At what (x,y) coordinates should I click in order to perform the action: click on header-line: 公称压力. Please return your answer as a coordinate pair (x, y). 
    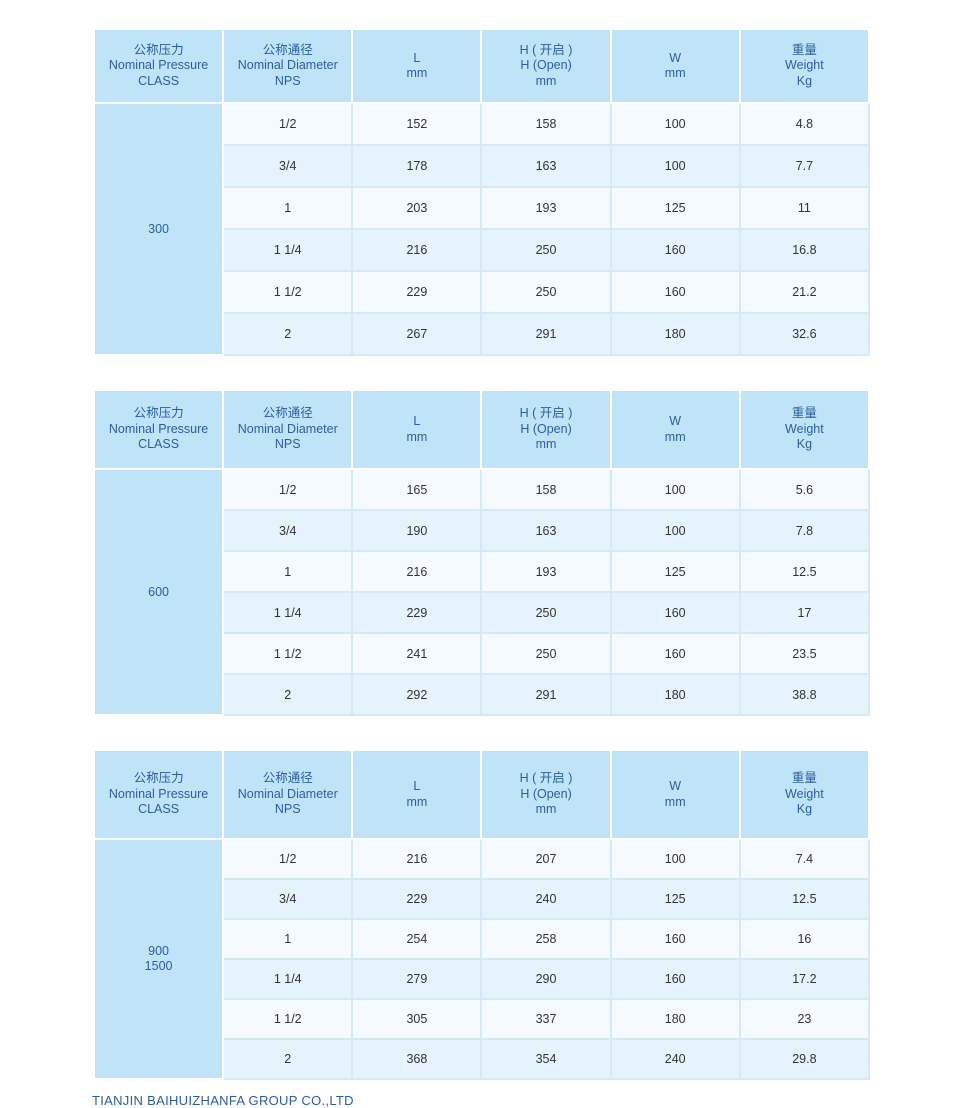
    Looking at the image, I should click on (158, 413).